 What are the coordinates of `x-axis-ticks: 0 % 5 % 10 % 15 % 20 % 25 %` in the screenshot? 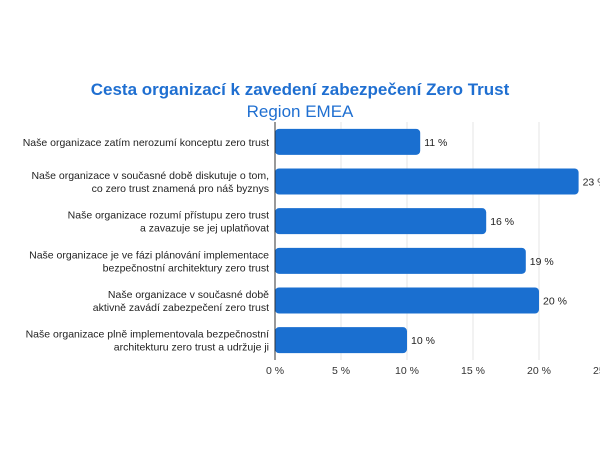 It's located at (433, 371).